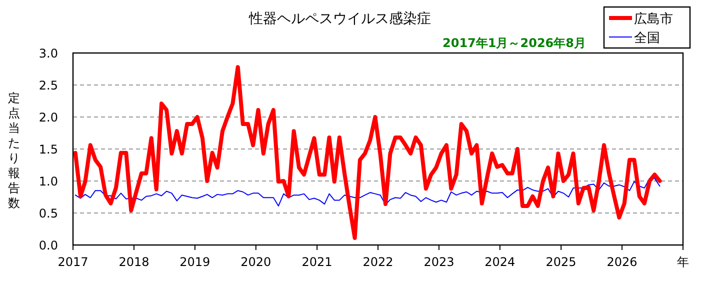 Image resolution: width=721 pixels, height=286 pixels. Describe the element at coordinates (317, 262) in the screenshot. I see `x-tick-label: 2021` at that location.